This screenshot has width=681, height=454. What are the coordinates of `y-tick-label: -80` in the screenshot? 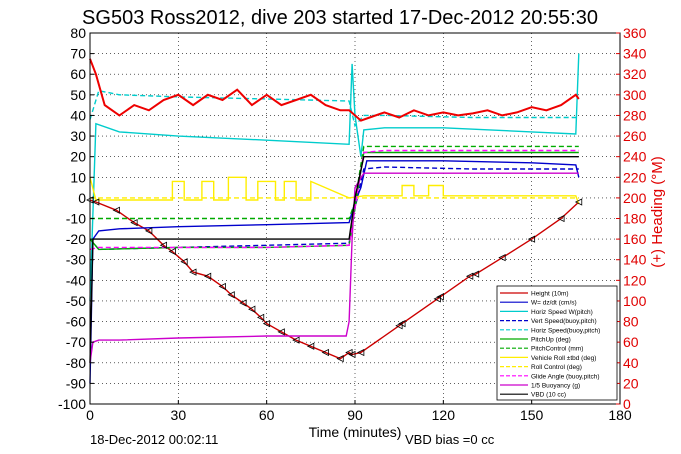 It's located at (76, 363).